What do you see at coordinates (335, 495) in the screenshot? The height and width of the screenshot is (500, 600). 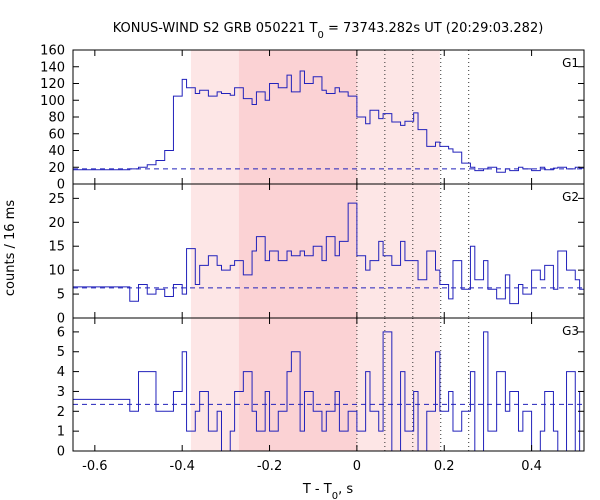 I see `x-axis-title-sub: 0` at bounding box center [335, 495].